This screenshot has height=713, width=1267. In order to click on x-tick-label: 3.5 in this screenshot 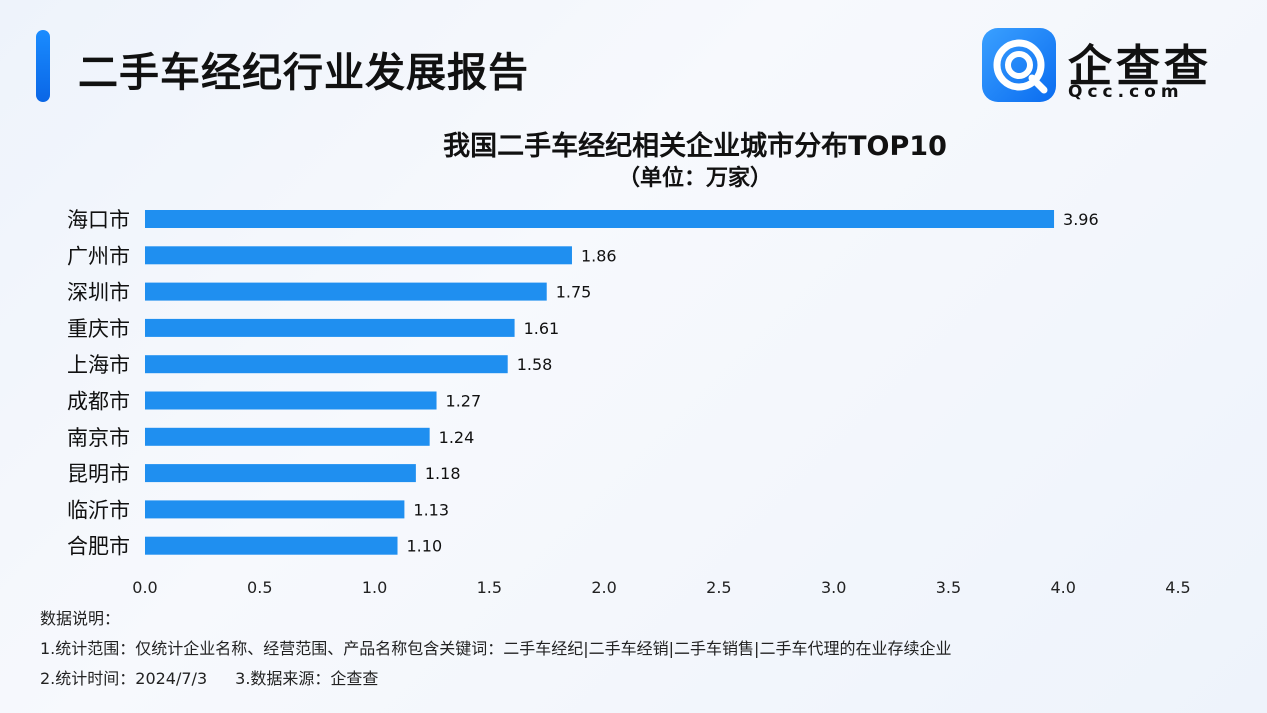, I will do `click(948, 587)`.